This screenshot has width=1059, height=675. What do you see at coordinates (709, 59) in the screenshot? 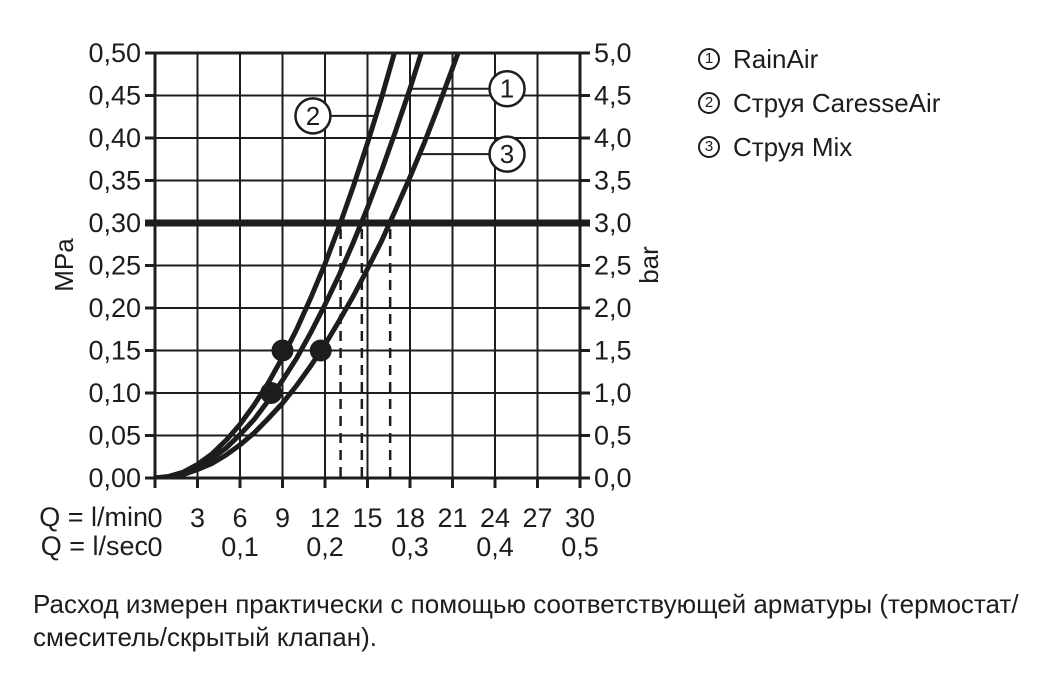
I see `legend-marker-1-icon: 1` at bounding box center [709, 59].